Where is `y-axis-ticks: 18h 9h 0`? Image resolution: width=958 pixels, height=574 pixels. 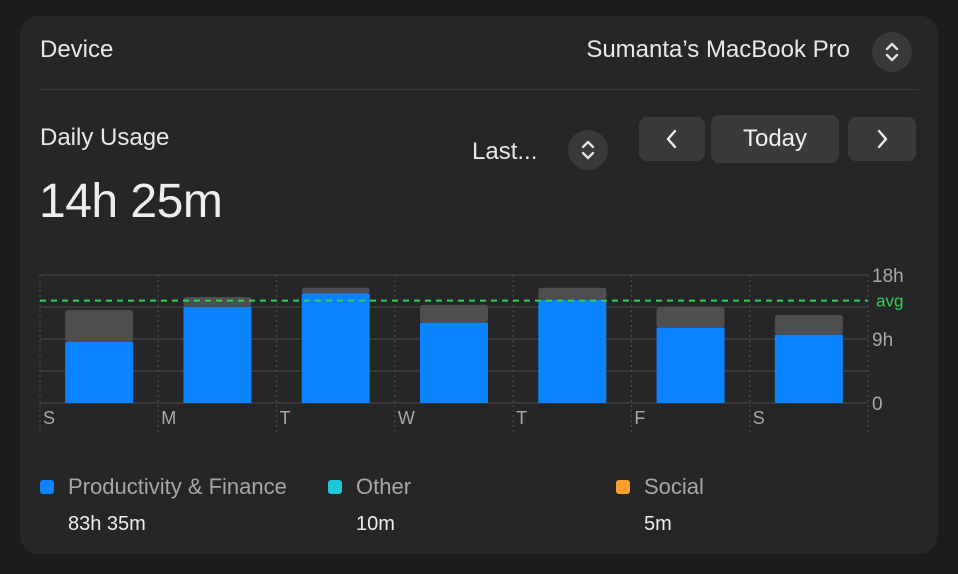 y-axis-ticks: 18h 9h 0 is located at coordinates (888, 340).